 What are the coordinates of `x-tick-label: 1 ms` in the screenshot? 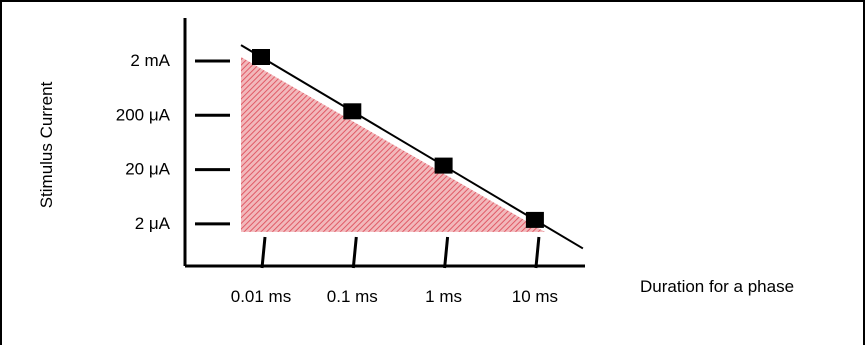 It's located at (443, 296).